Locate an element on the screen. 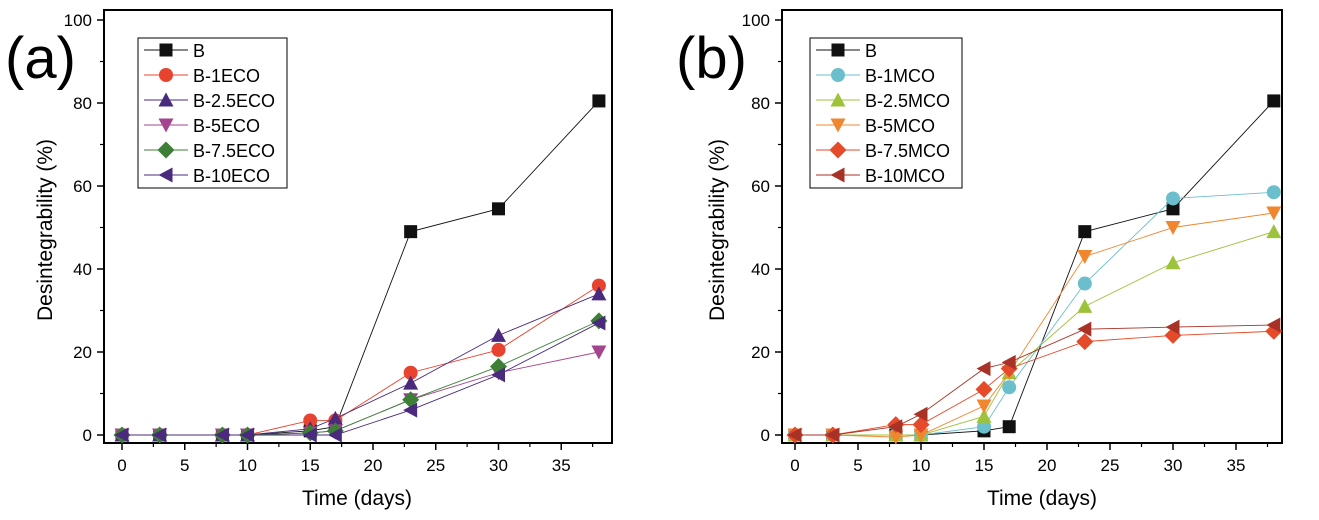 The width and height of the screenshot is (1319, 520). legend-label: B-10MCO is located at coordinates (905, 176).